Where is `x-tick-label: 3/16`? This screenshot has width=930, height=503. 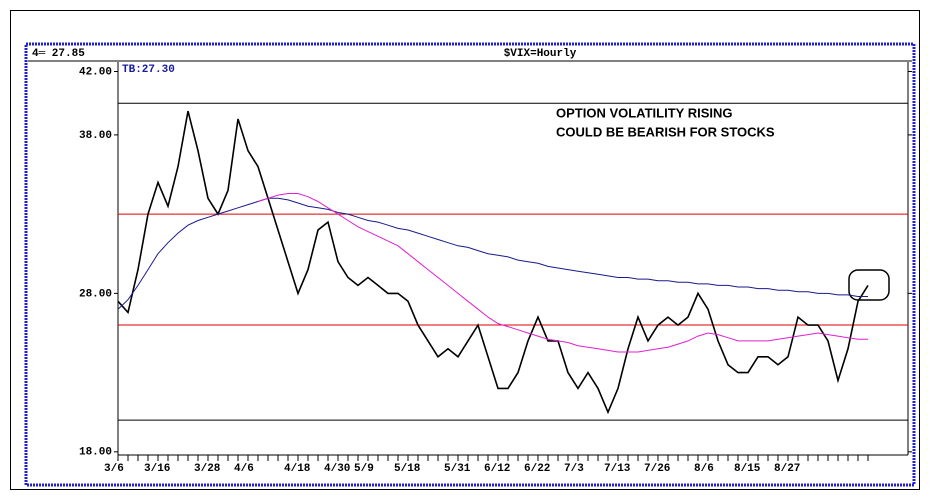 x-tick-label: 3/16 is located at coordinates (157, 469).